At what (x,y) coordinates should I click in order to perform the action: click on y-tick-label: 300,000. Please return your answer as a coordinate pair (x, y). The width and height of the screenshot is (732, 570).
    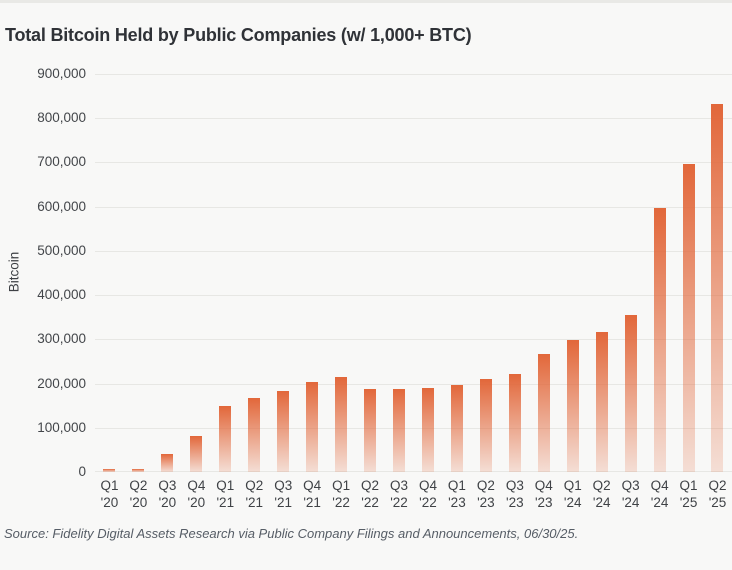
    Looking at the image, I should click on (61, 338).